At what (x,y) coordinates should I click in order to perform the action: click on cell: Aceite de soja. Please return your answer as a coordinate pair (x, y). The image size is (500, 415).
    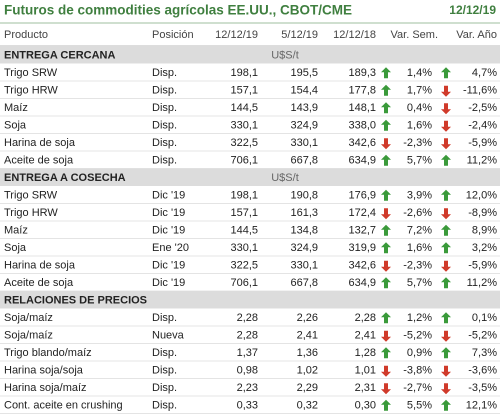
    Looking at the image, I should click on (39, 161).